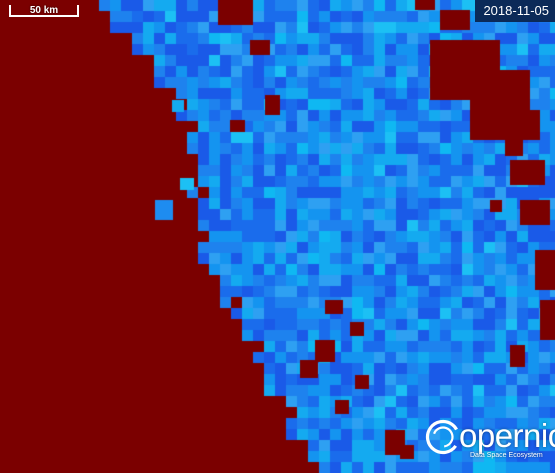  I want to click on copernicus-logo: opernicus Data Space Ecosystem, so click(490, 439).